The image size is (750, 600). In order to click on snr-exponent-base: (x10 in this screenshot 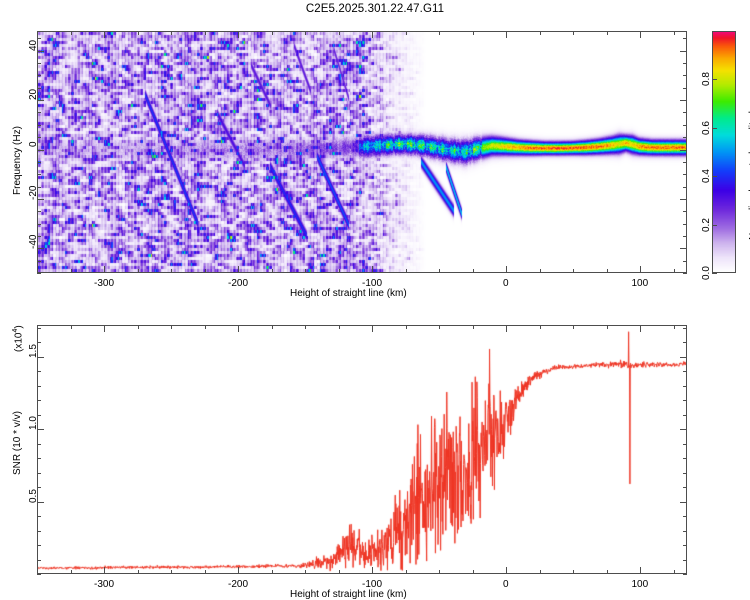, I will do `click(19, 342)`.